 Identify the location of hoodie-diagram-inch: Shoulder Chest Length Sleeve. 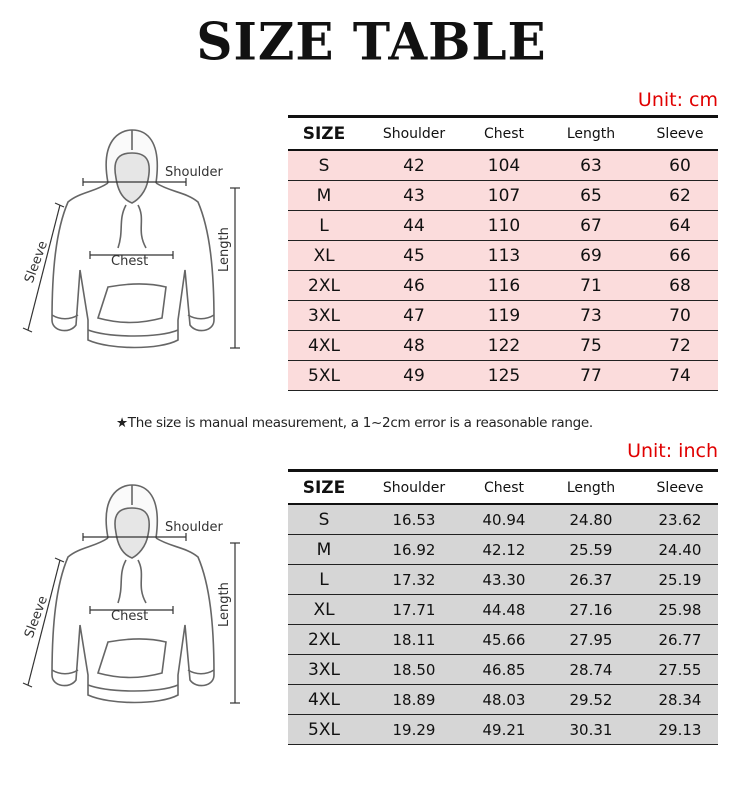
(145, 595).